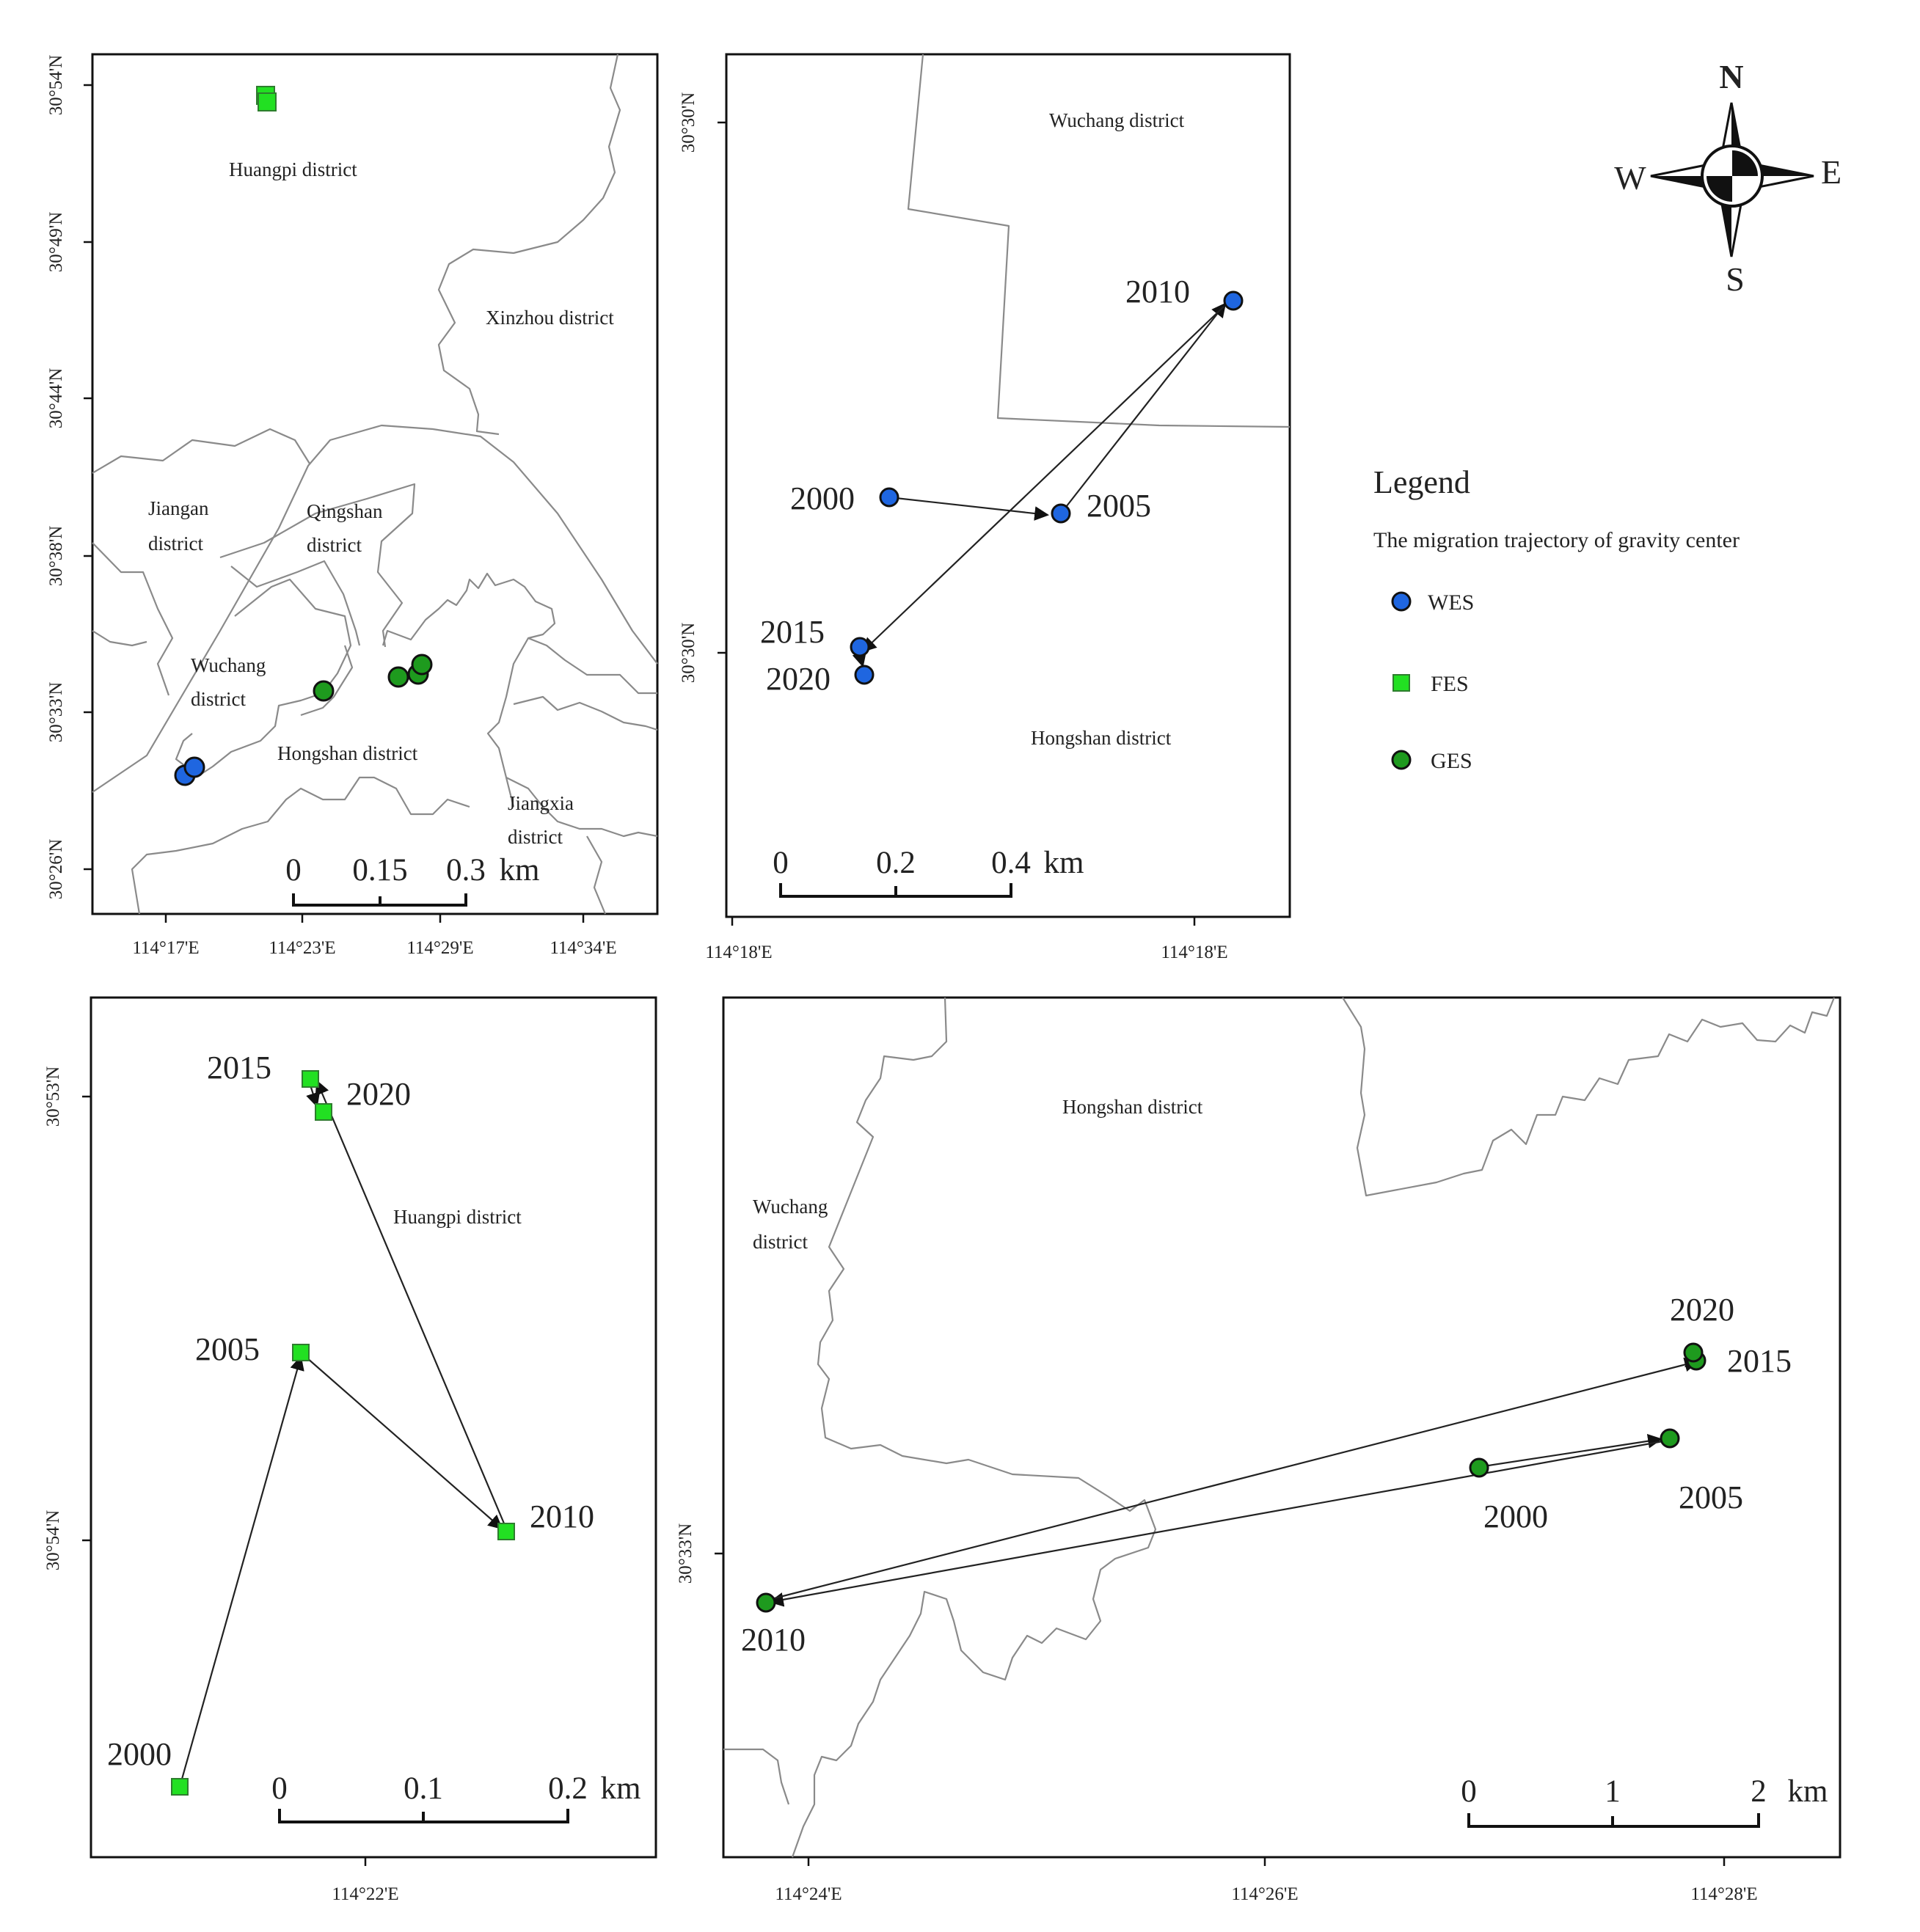 This screenshot has width=1920, height=1932. Describe the element at coordinates (53, 1096) in the screenshot. I see `lat-label: 30°53'N` at that location.